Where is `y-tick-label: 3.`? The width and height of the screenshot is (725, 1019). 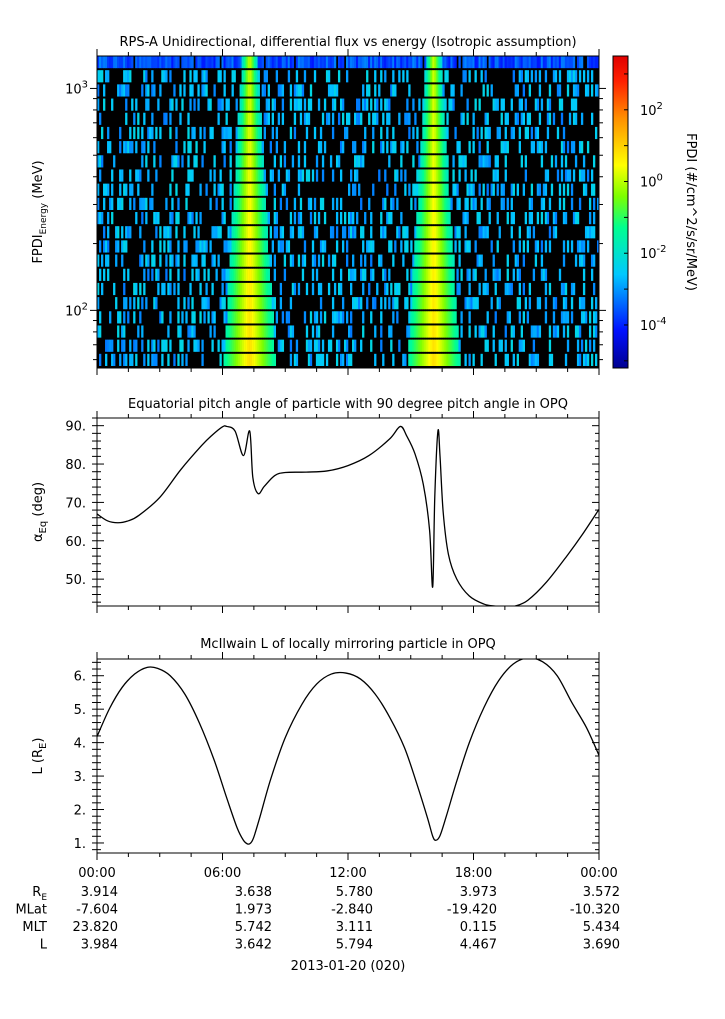 y-tick-label: 3. is located at coordinates (80, 777).